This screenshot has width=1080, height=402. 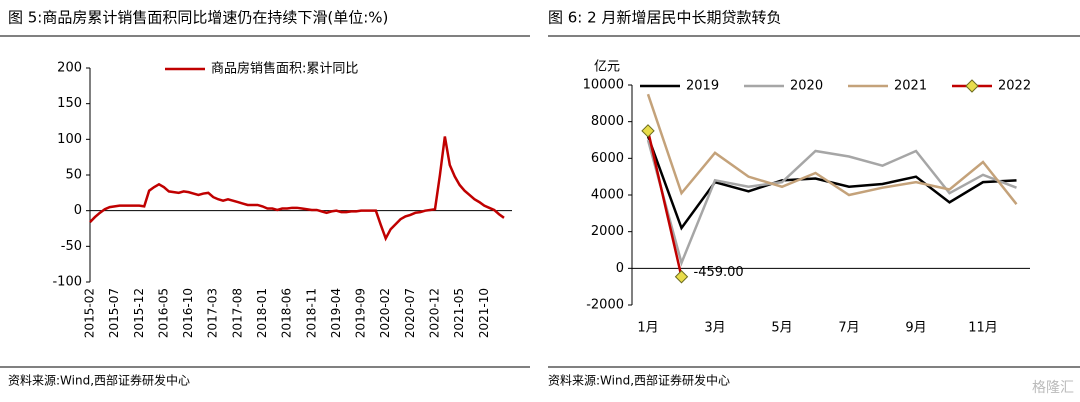 What do you see at coordinates (435, 313) in the screenshot?
I see `x-tick-label: 2020-12` at bounding box center [435, 313].